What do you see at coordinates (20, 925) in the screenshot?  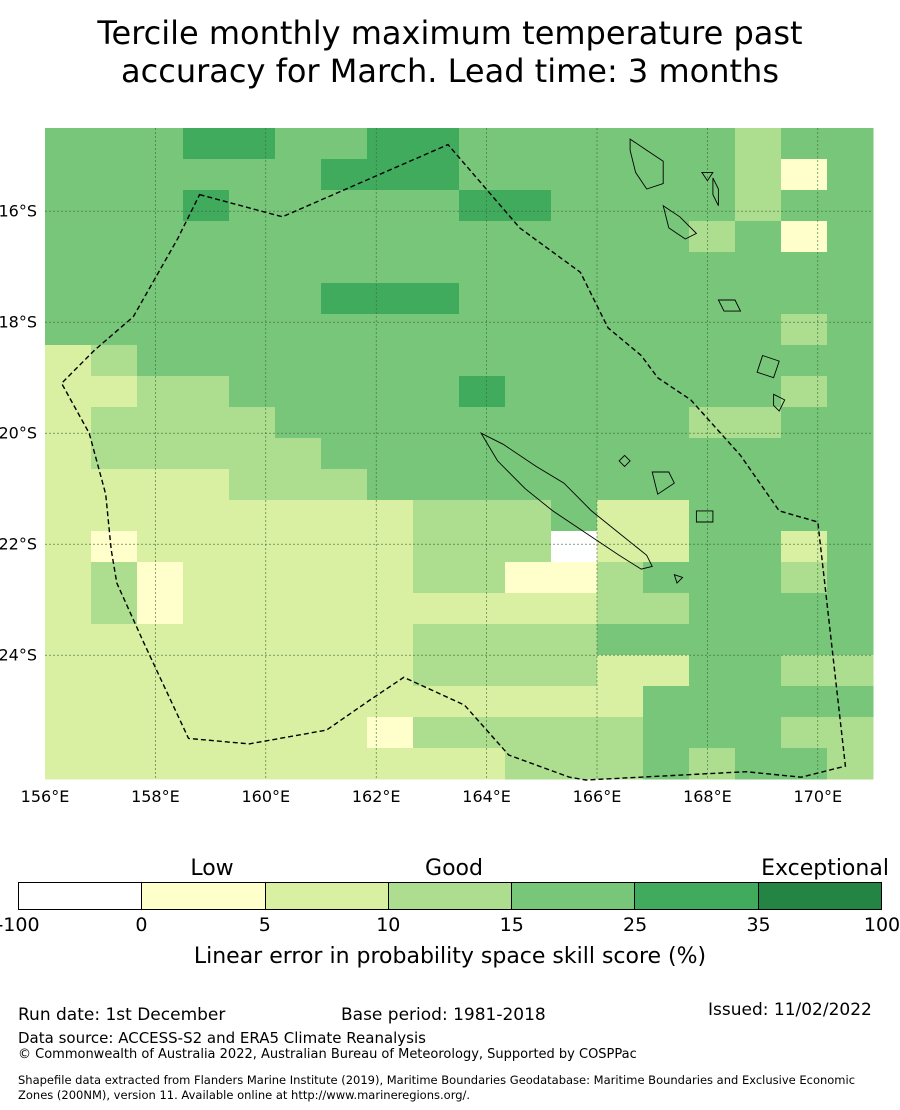 I see `colorbar-tick-label: -100` at bounding box center [20, 925].